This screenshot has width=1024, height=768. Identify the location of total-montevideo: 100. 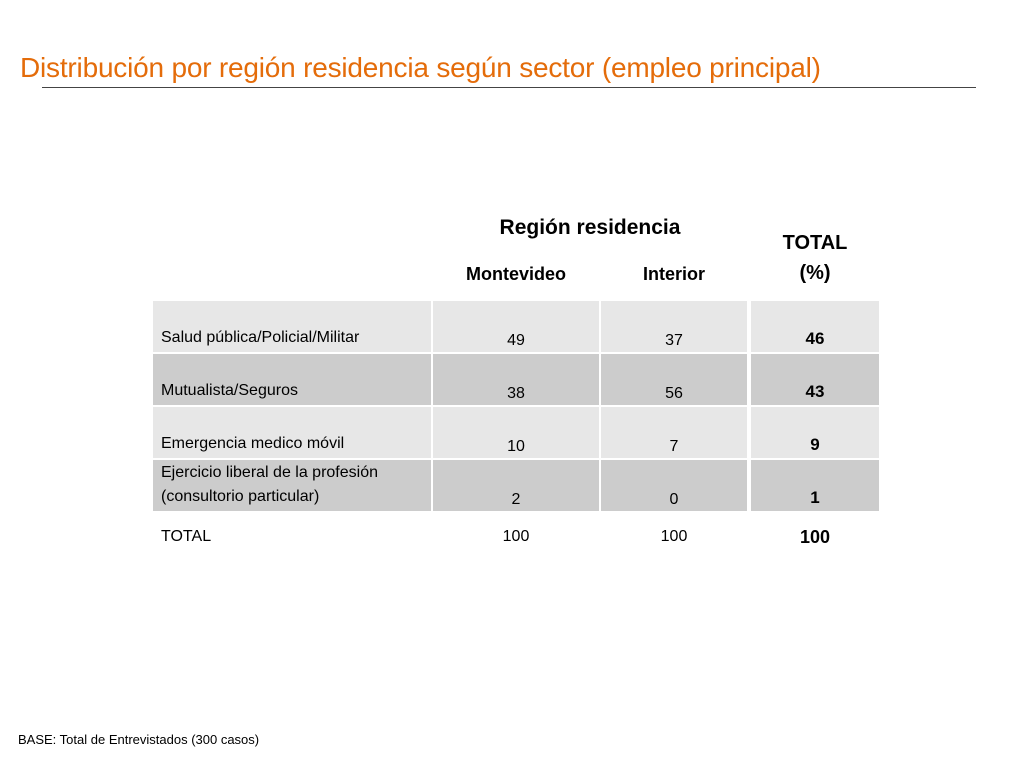
(516, 536).